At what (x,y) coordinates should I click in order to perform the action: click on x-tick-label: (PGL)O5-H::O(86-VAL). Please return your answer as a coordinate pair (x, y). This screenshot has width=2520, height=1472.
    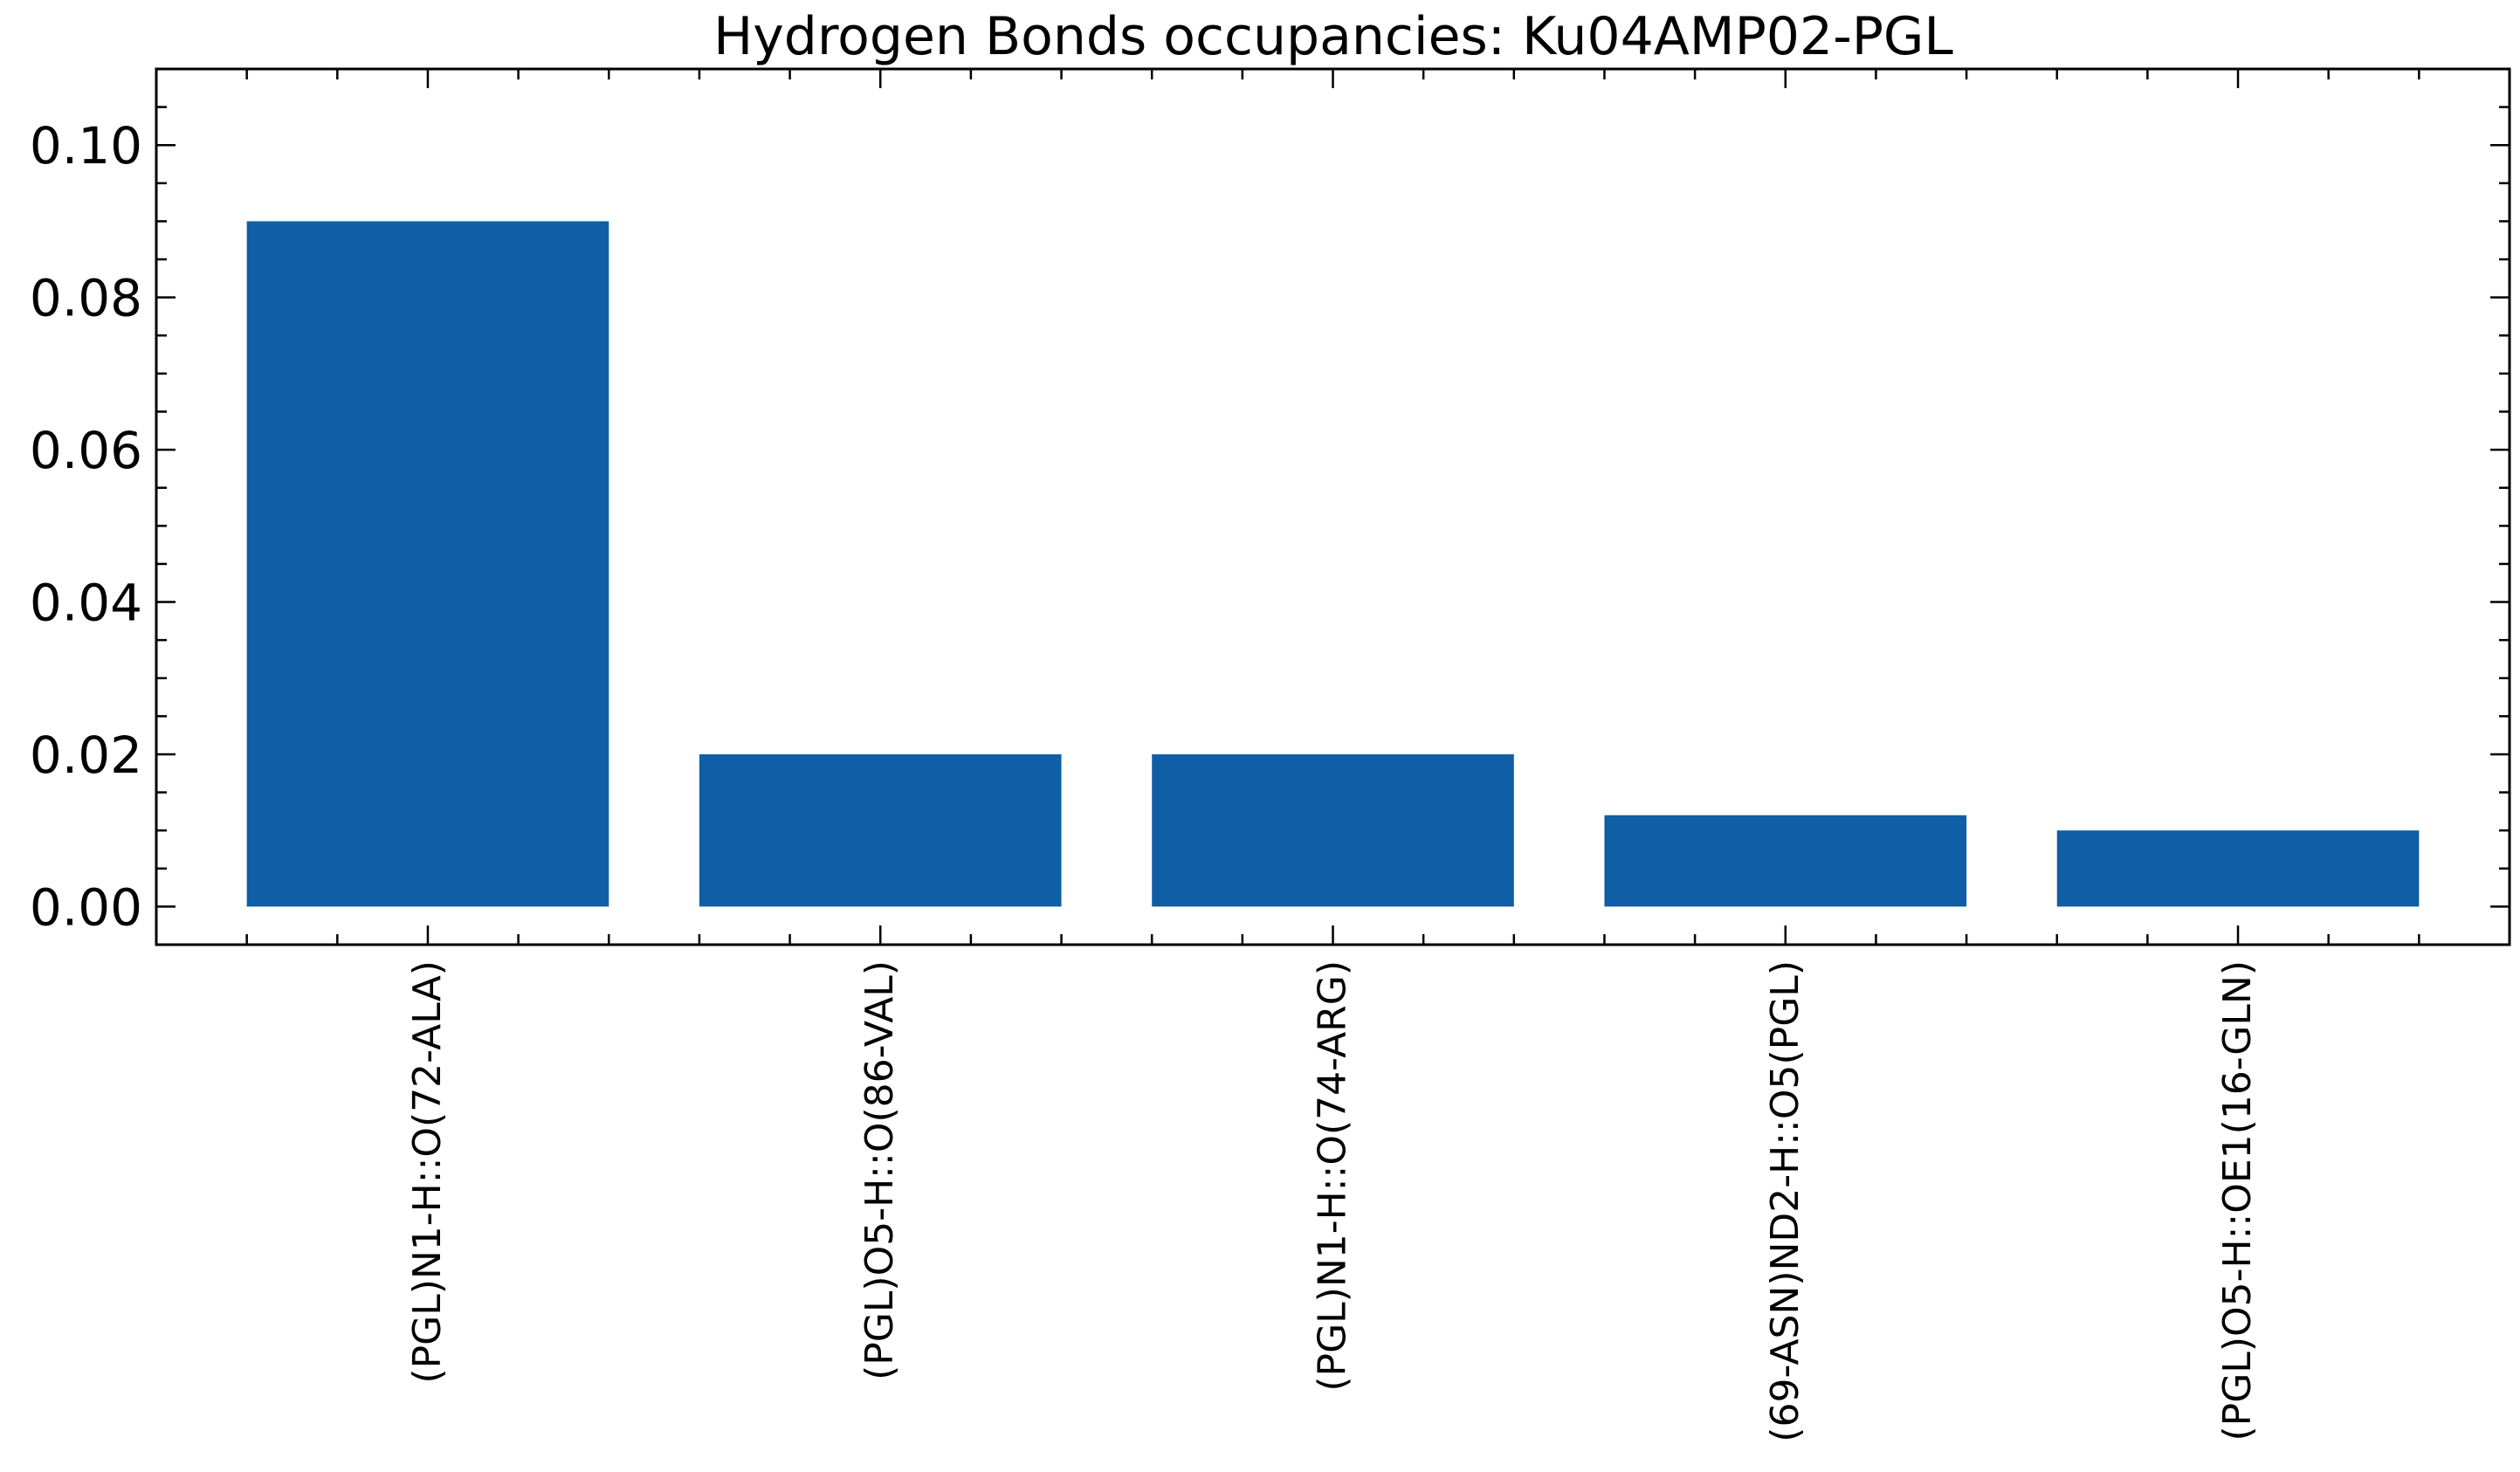
    Looking at the image, I should click on (879, 1170).